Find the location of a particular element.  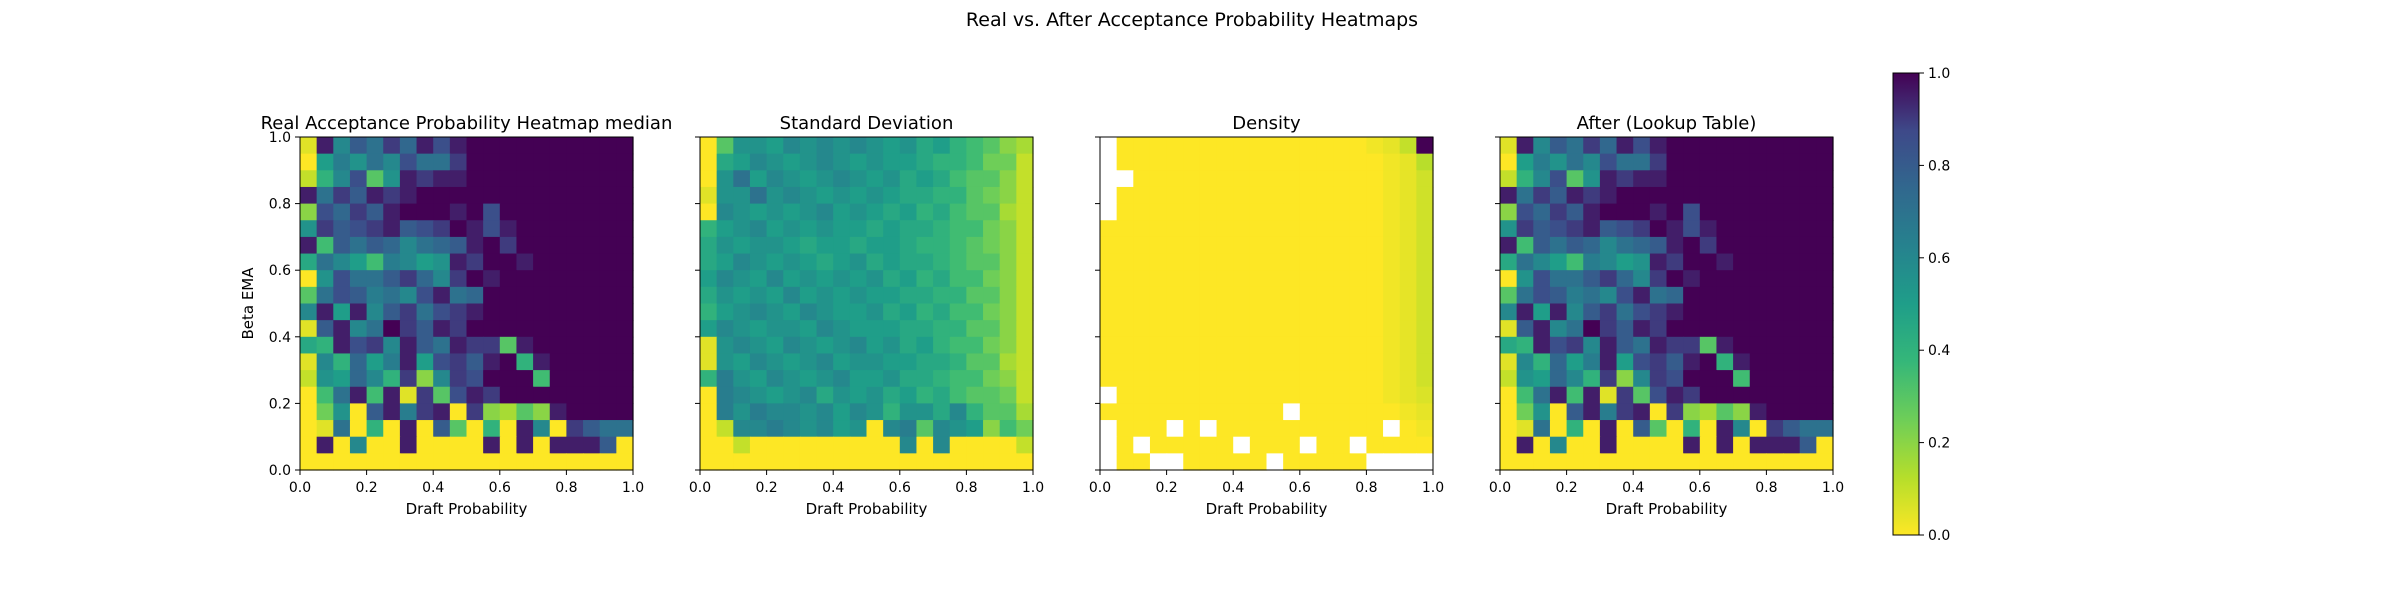

x-tick-label: 0.6 is located at coordinates (1300, 488).